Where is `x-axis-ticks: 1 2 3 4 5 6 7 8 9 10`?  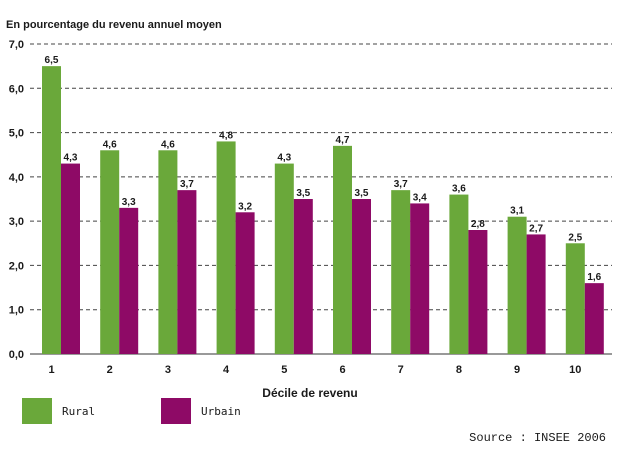 x-axis-ticks: 1 2 3 4 5 6 7 8 9 10 is located at coordinates (314, 370).